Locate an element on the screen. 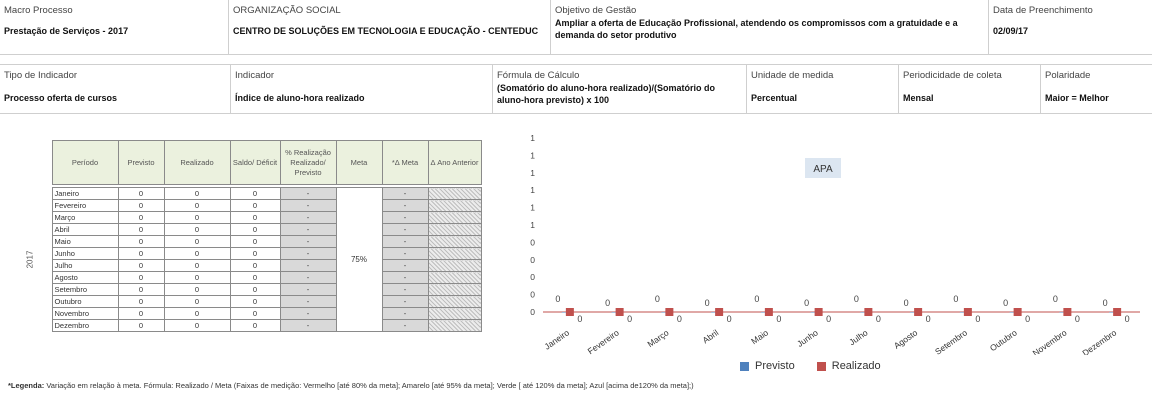  unidade-medida-cell: Unidade de medida Percentual is located at coordinates (822, 89).